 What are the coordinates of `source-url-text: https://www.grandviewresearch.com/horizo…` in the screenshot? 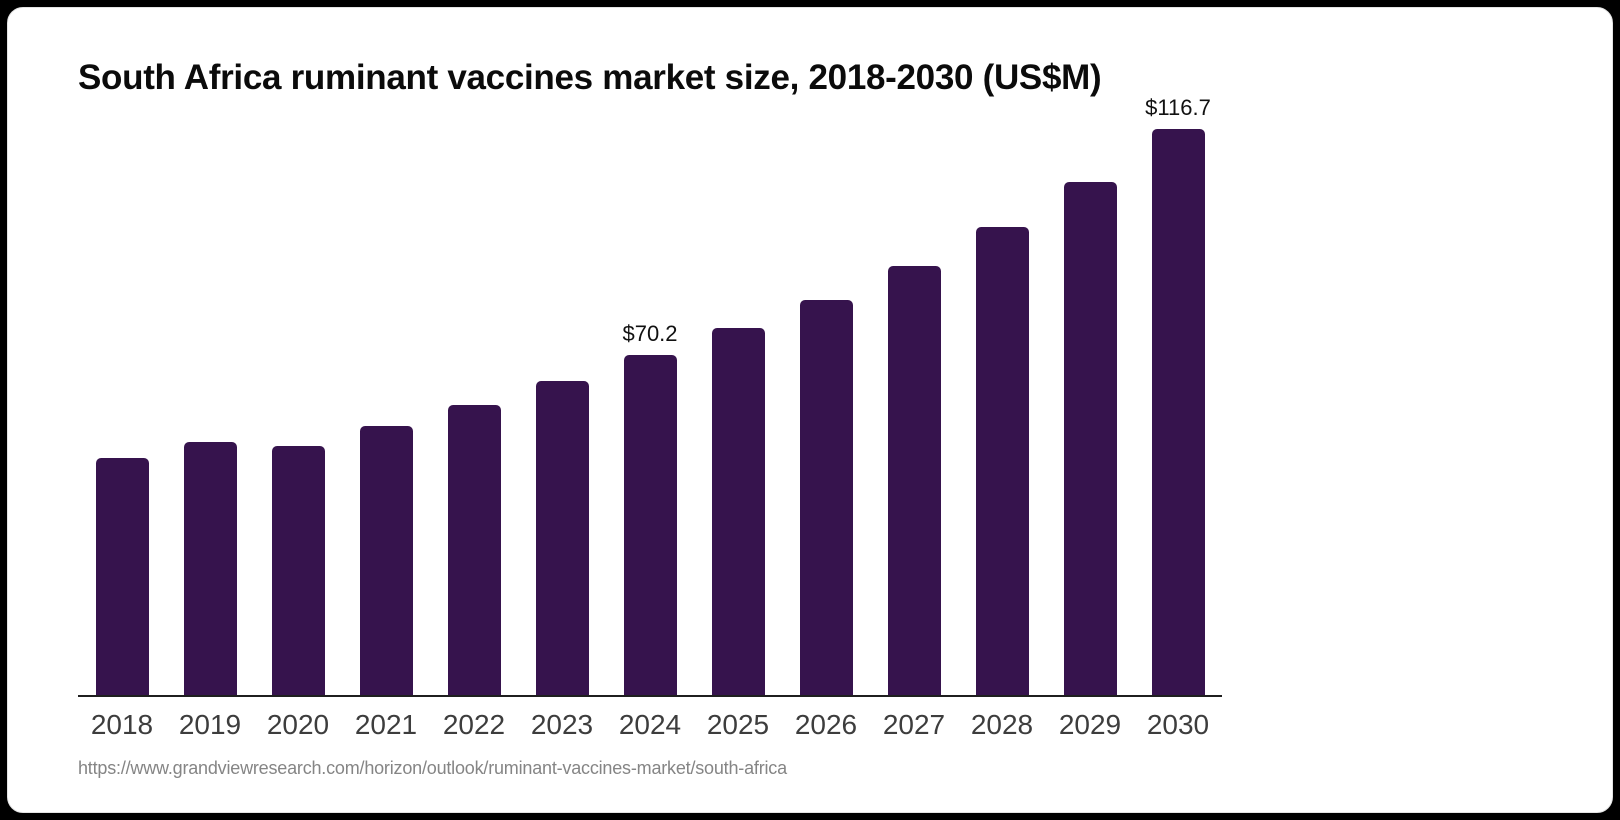 It's located at (432, 768).